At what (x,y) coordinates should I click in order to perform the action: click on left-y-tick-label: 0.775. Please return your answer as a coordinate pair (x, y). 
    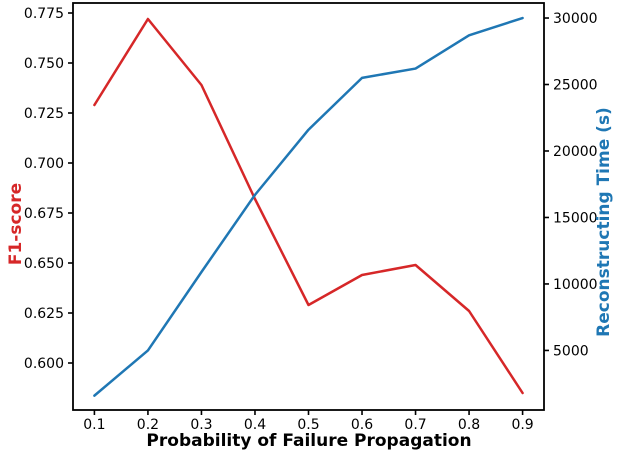
    Looking at the image, I should click on (44, 14).